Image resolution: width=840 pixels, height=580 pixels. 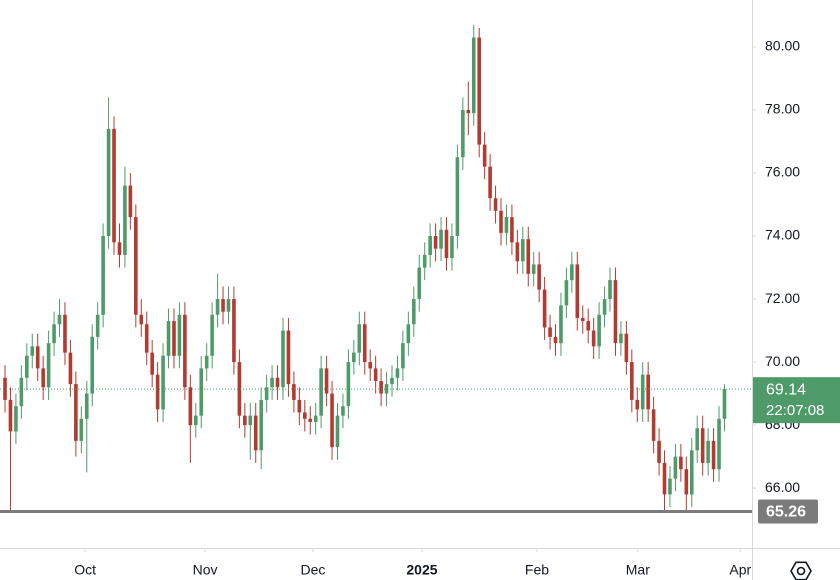 What do you see at coordinates (796, 400) in the screenshot?
I see `last-price-box` at bounding box center [796, 400].